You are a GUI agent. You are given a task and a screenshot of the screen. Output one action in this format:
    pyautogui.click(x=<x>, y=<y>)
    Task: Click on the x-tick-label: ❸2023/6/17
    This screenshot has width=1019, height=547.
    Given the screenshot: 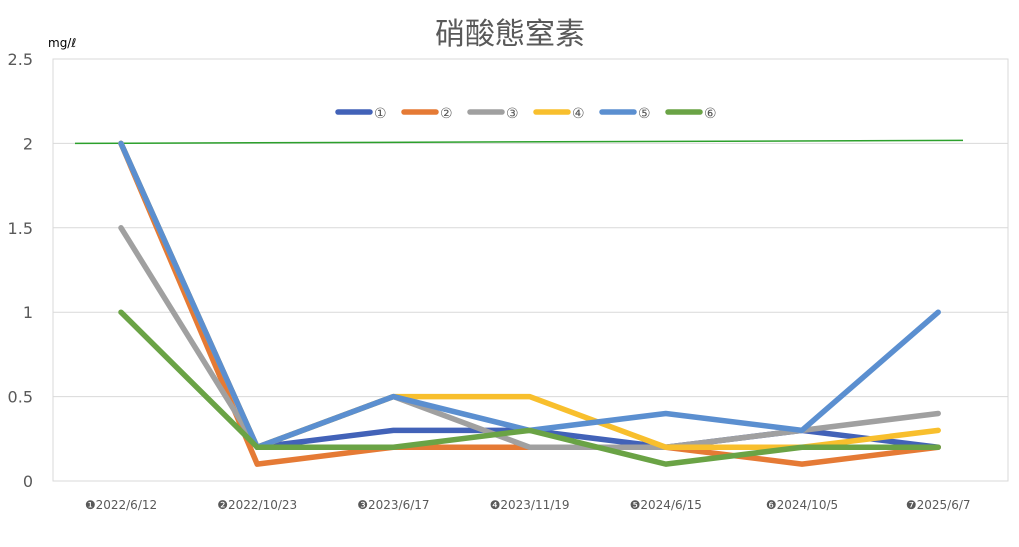 What is the action you would take?
    pyautogui.click(x=393, y=505)
    